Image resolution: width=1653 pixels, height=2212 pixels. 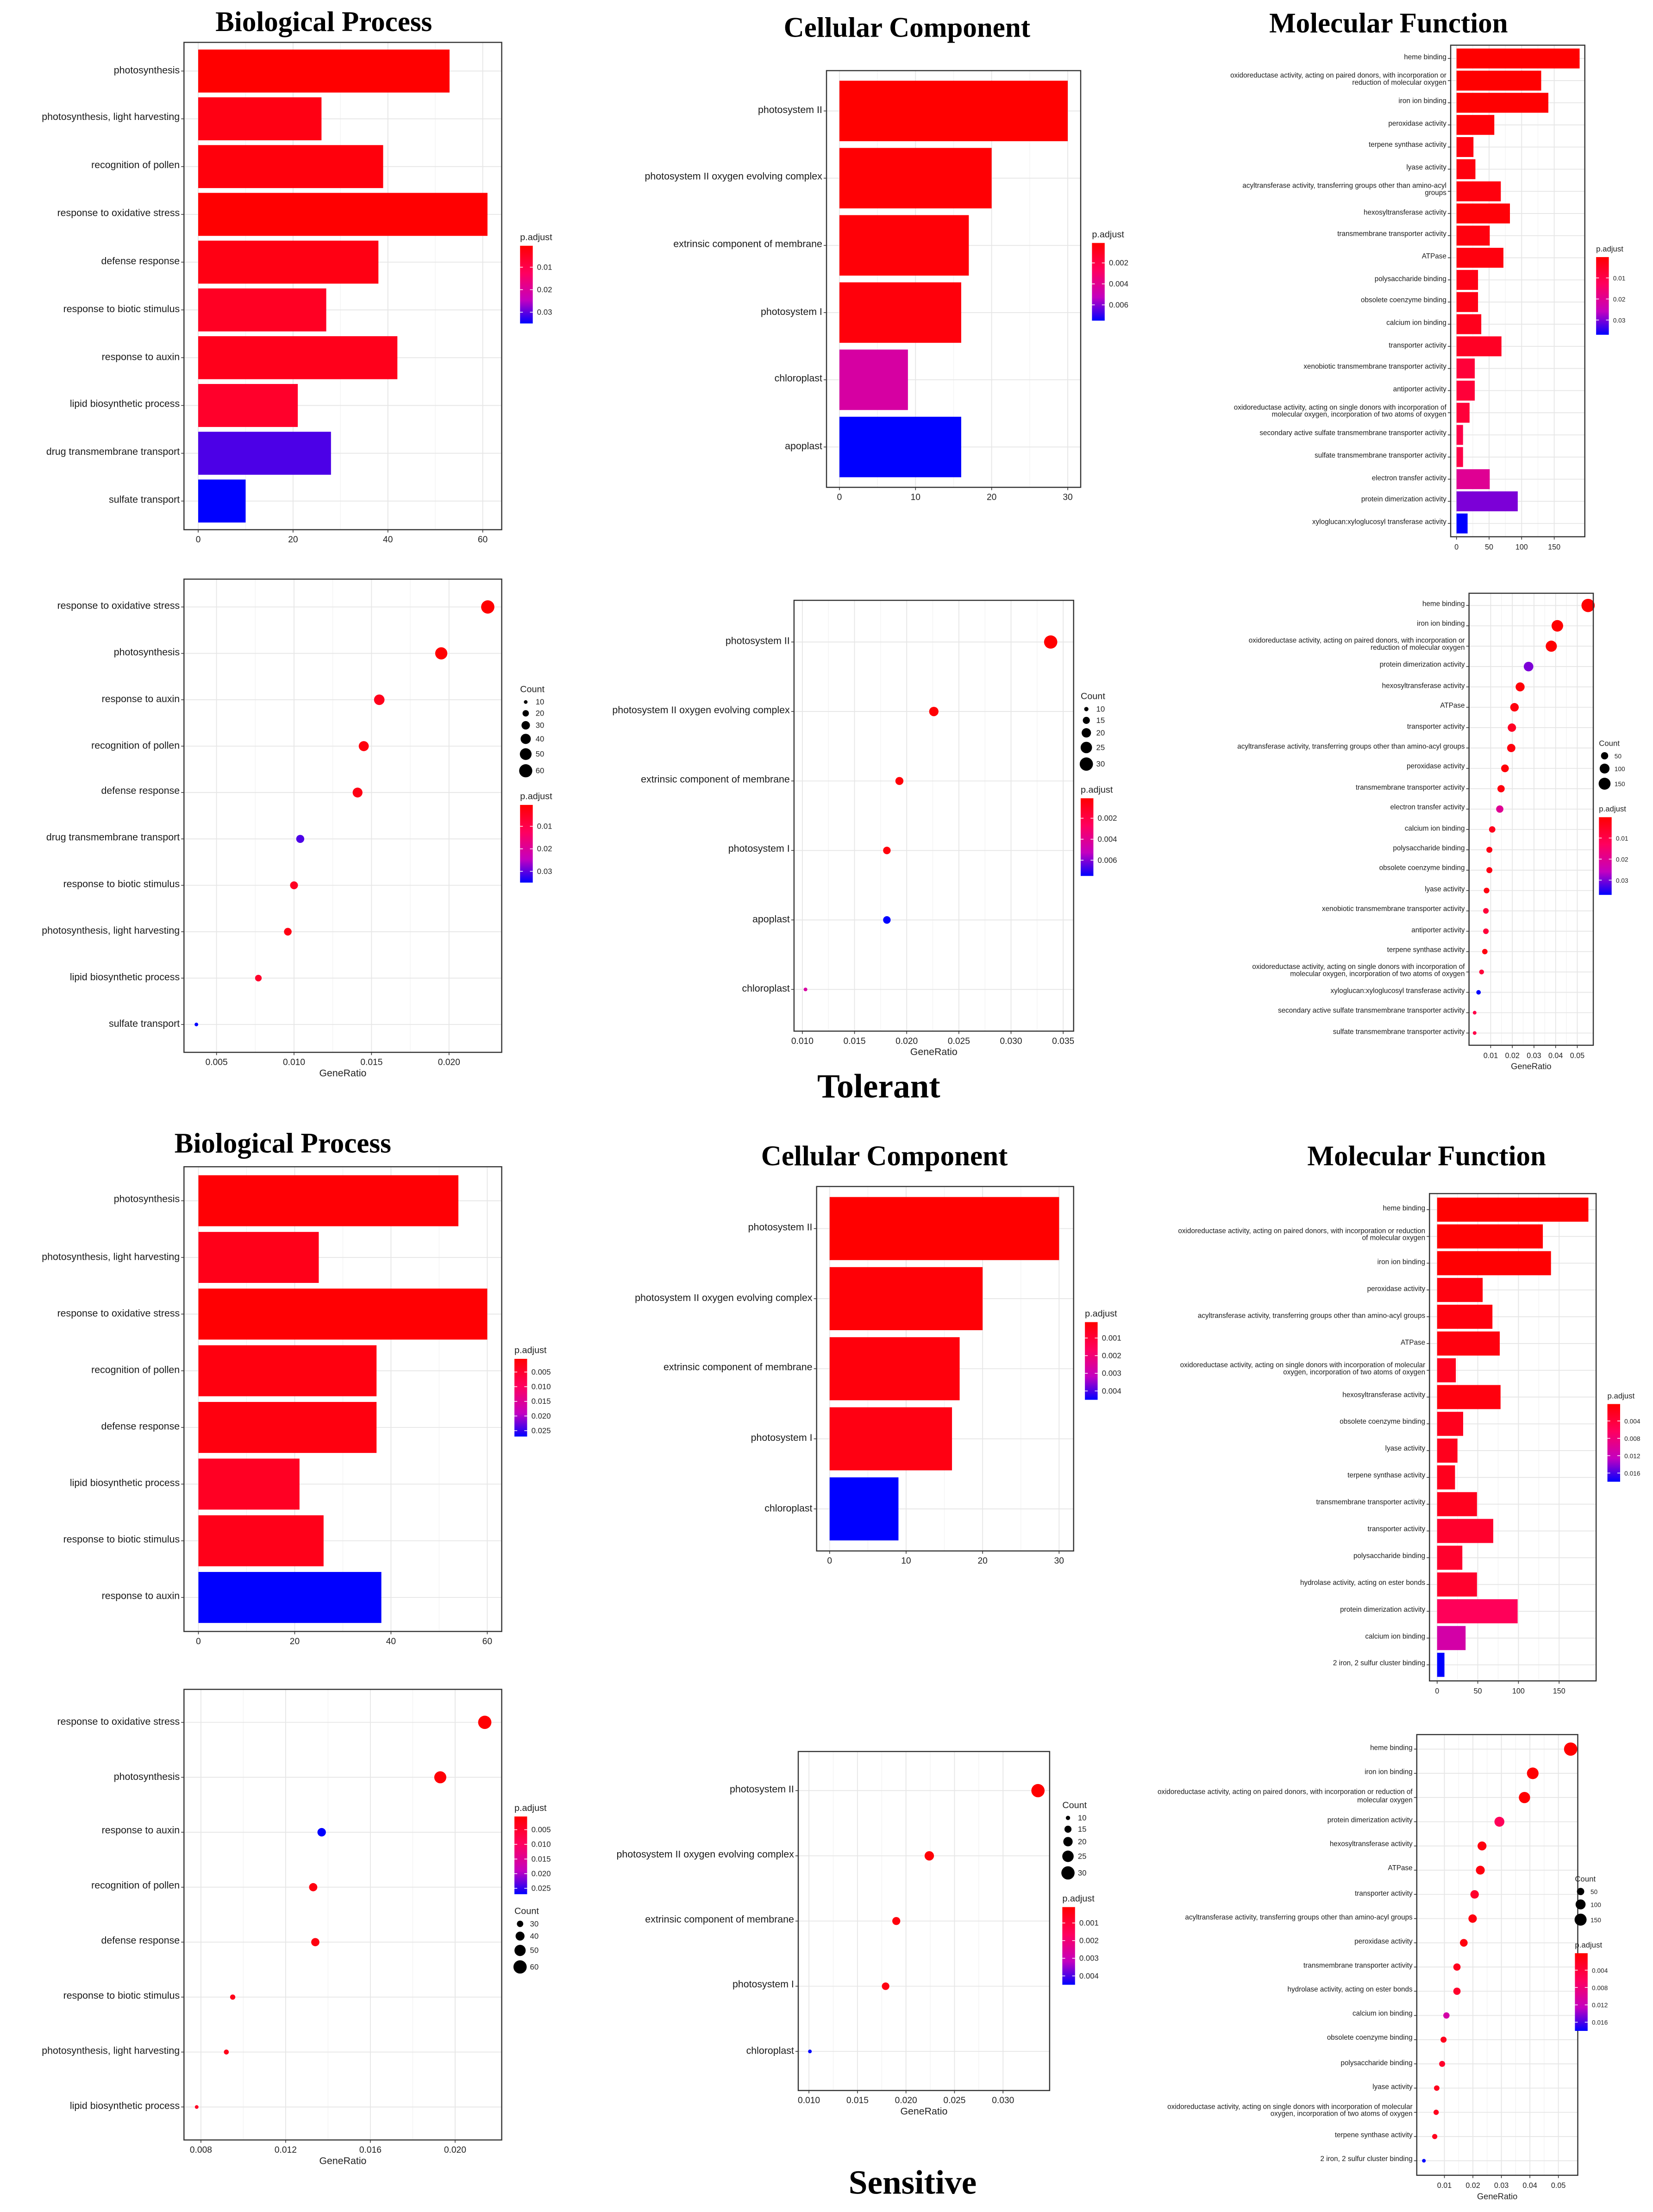 I want to click on x-tick-label: 0.035, so click(x=1063, y=1041).